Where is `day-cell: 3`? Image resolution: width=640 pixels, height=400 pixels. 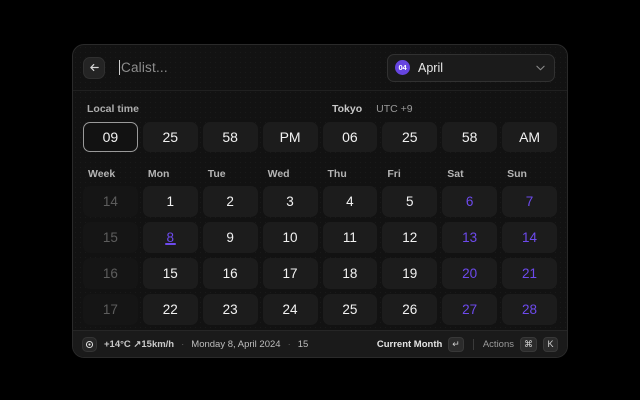 day-cell: 3 is located at coordinates (290, 201).